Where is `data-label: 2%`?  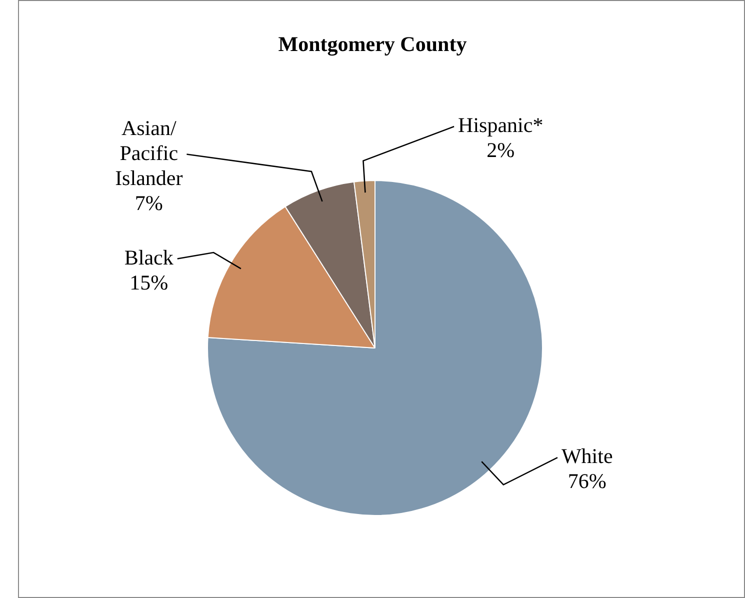 data-label: 2% is located at coordinates (500, 150).